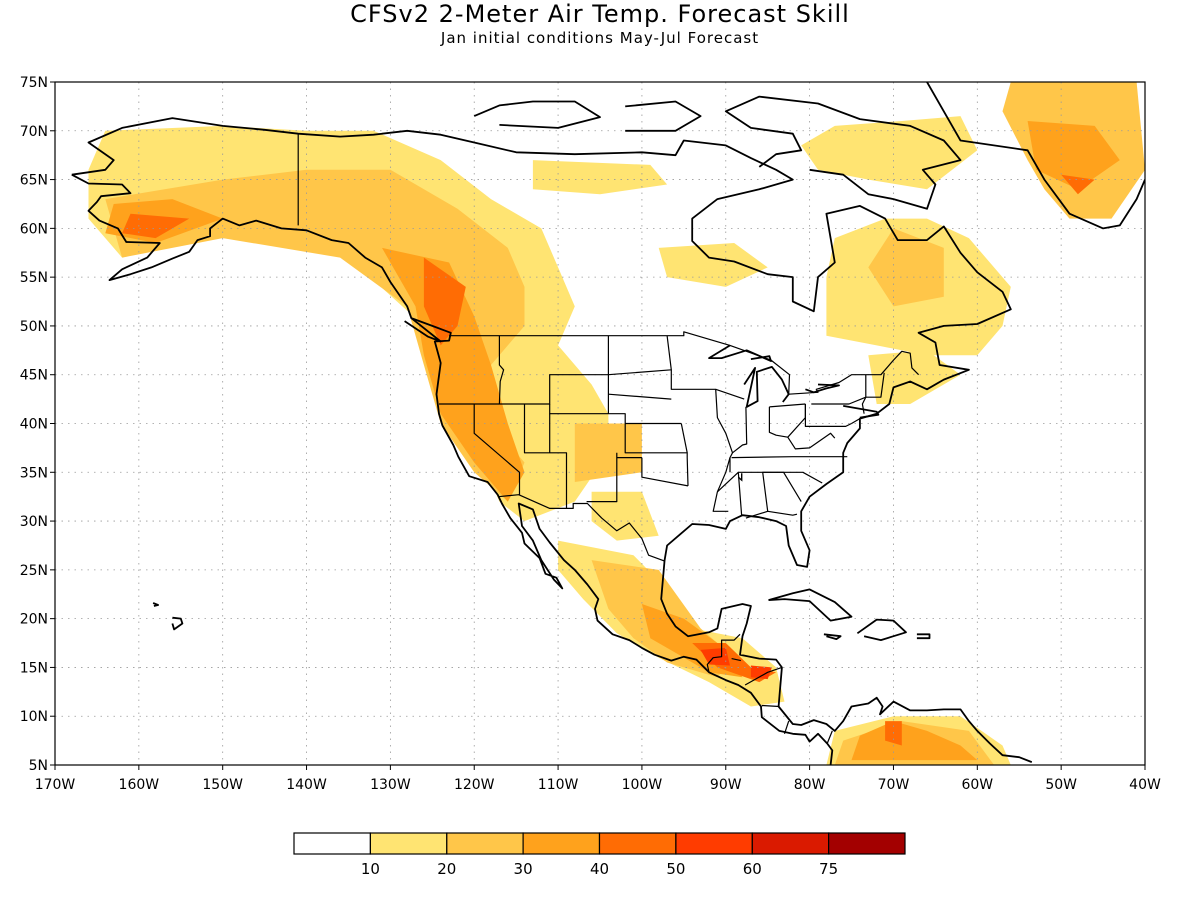 This screenshot has height=900, width=1200. I want to click on lon-tick-label: 150W, so click(222, 785).